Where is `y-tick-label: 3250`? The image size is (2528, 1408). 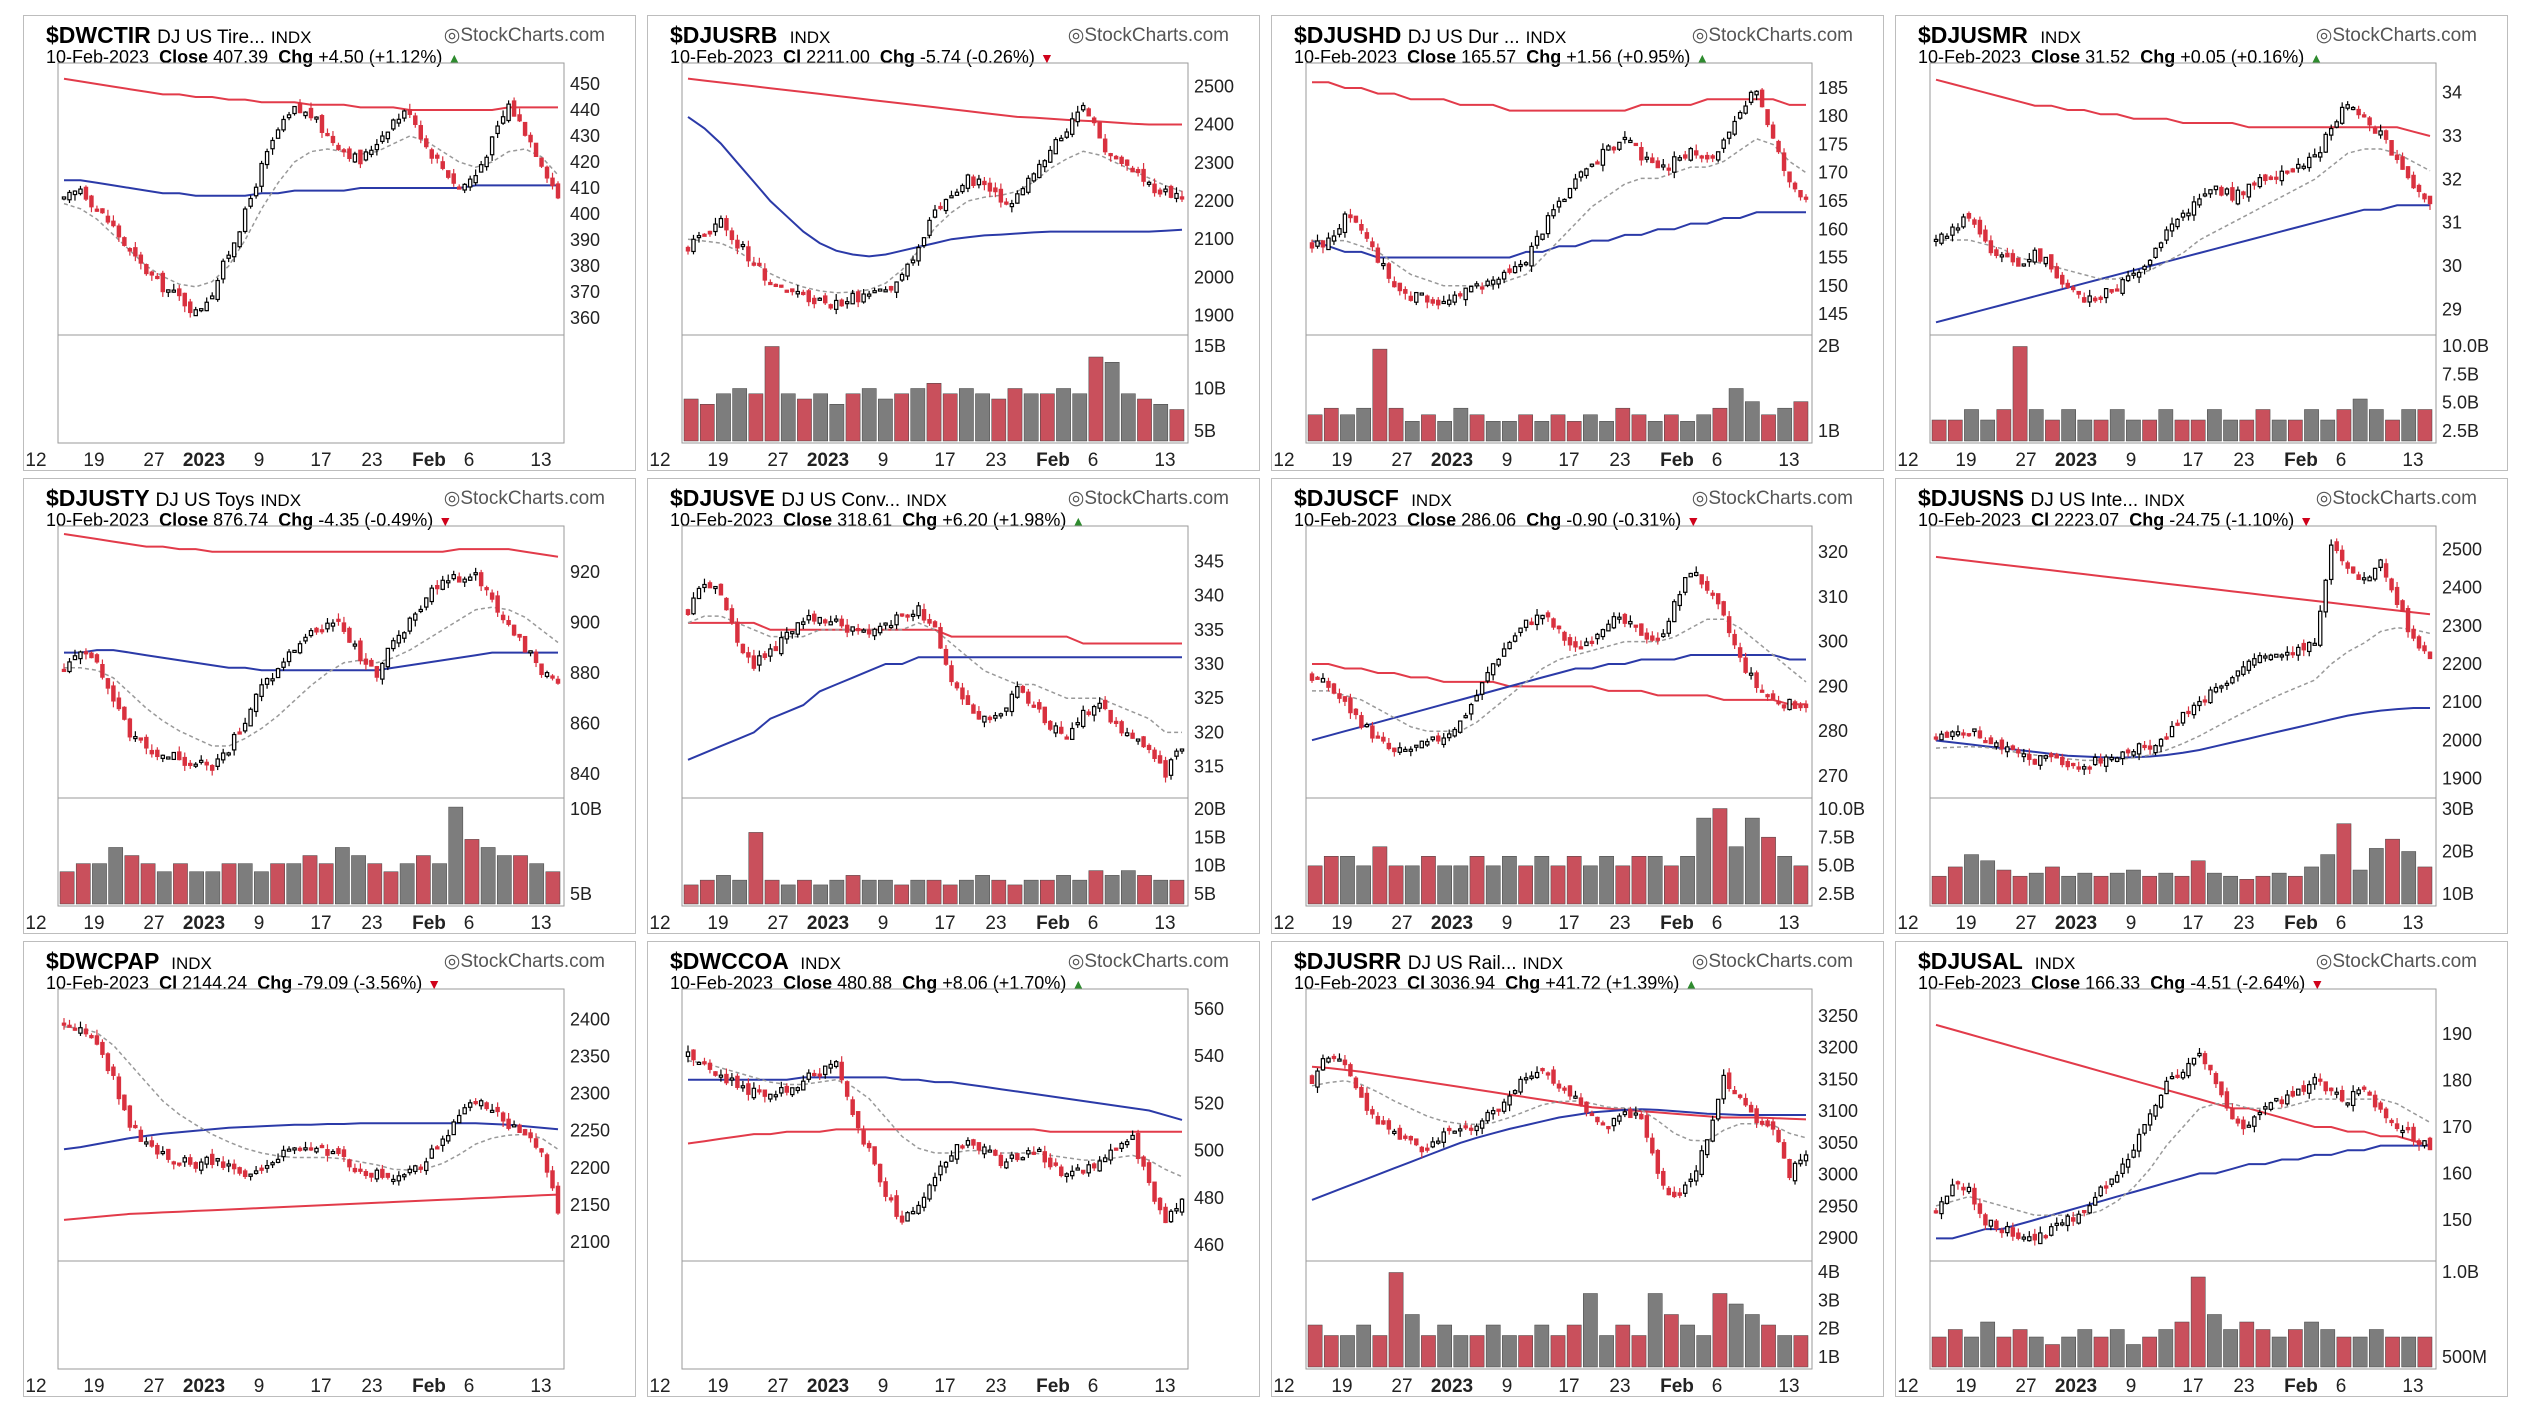
y-tick-label: 3250 is located at coordinates (1838, 1016).